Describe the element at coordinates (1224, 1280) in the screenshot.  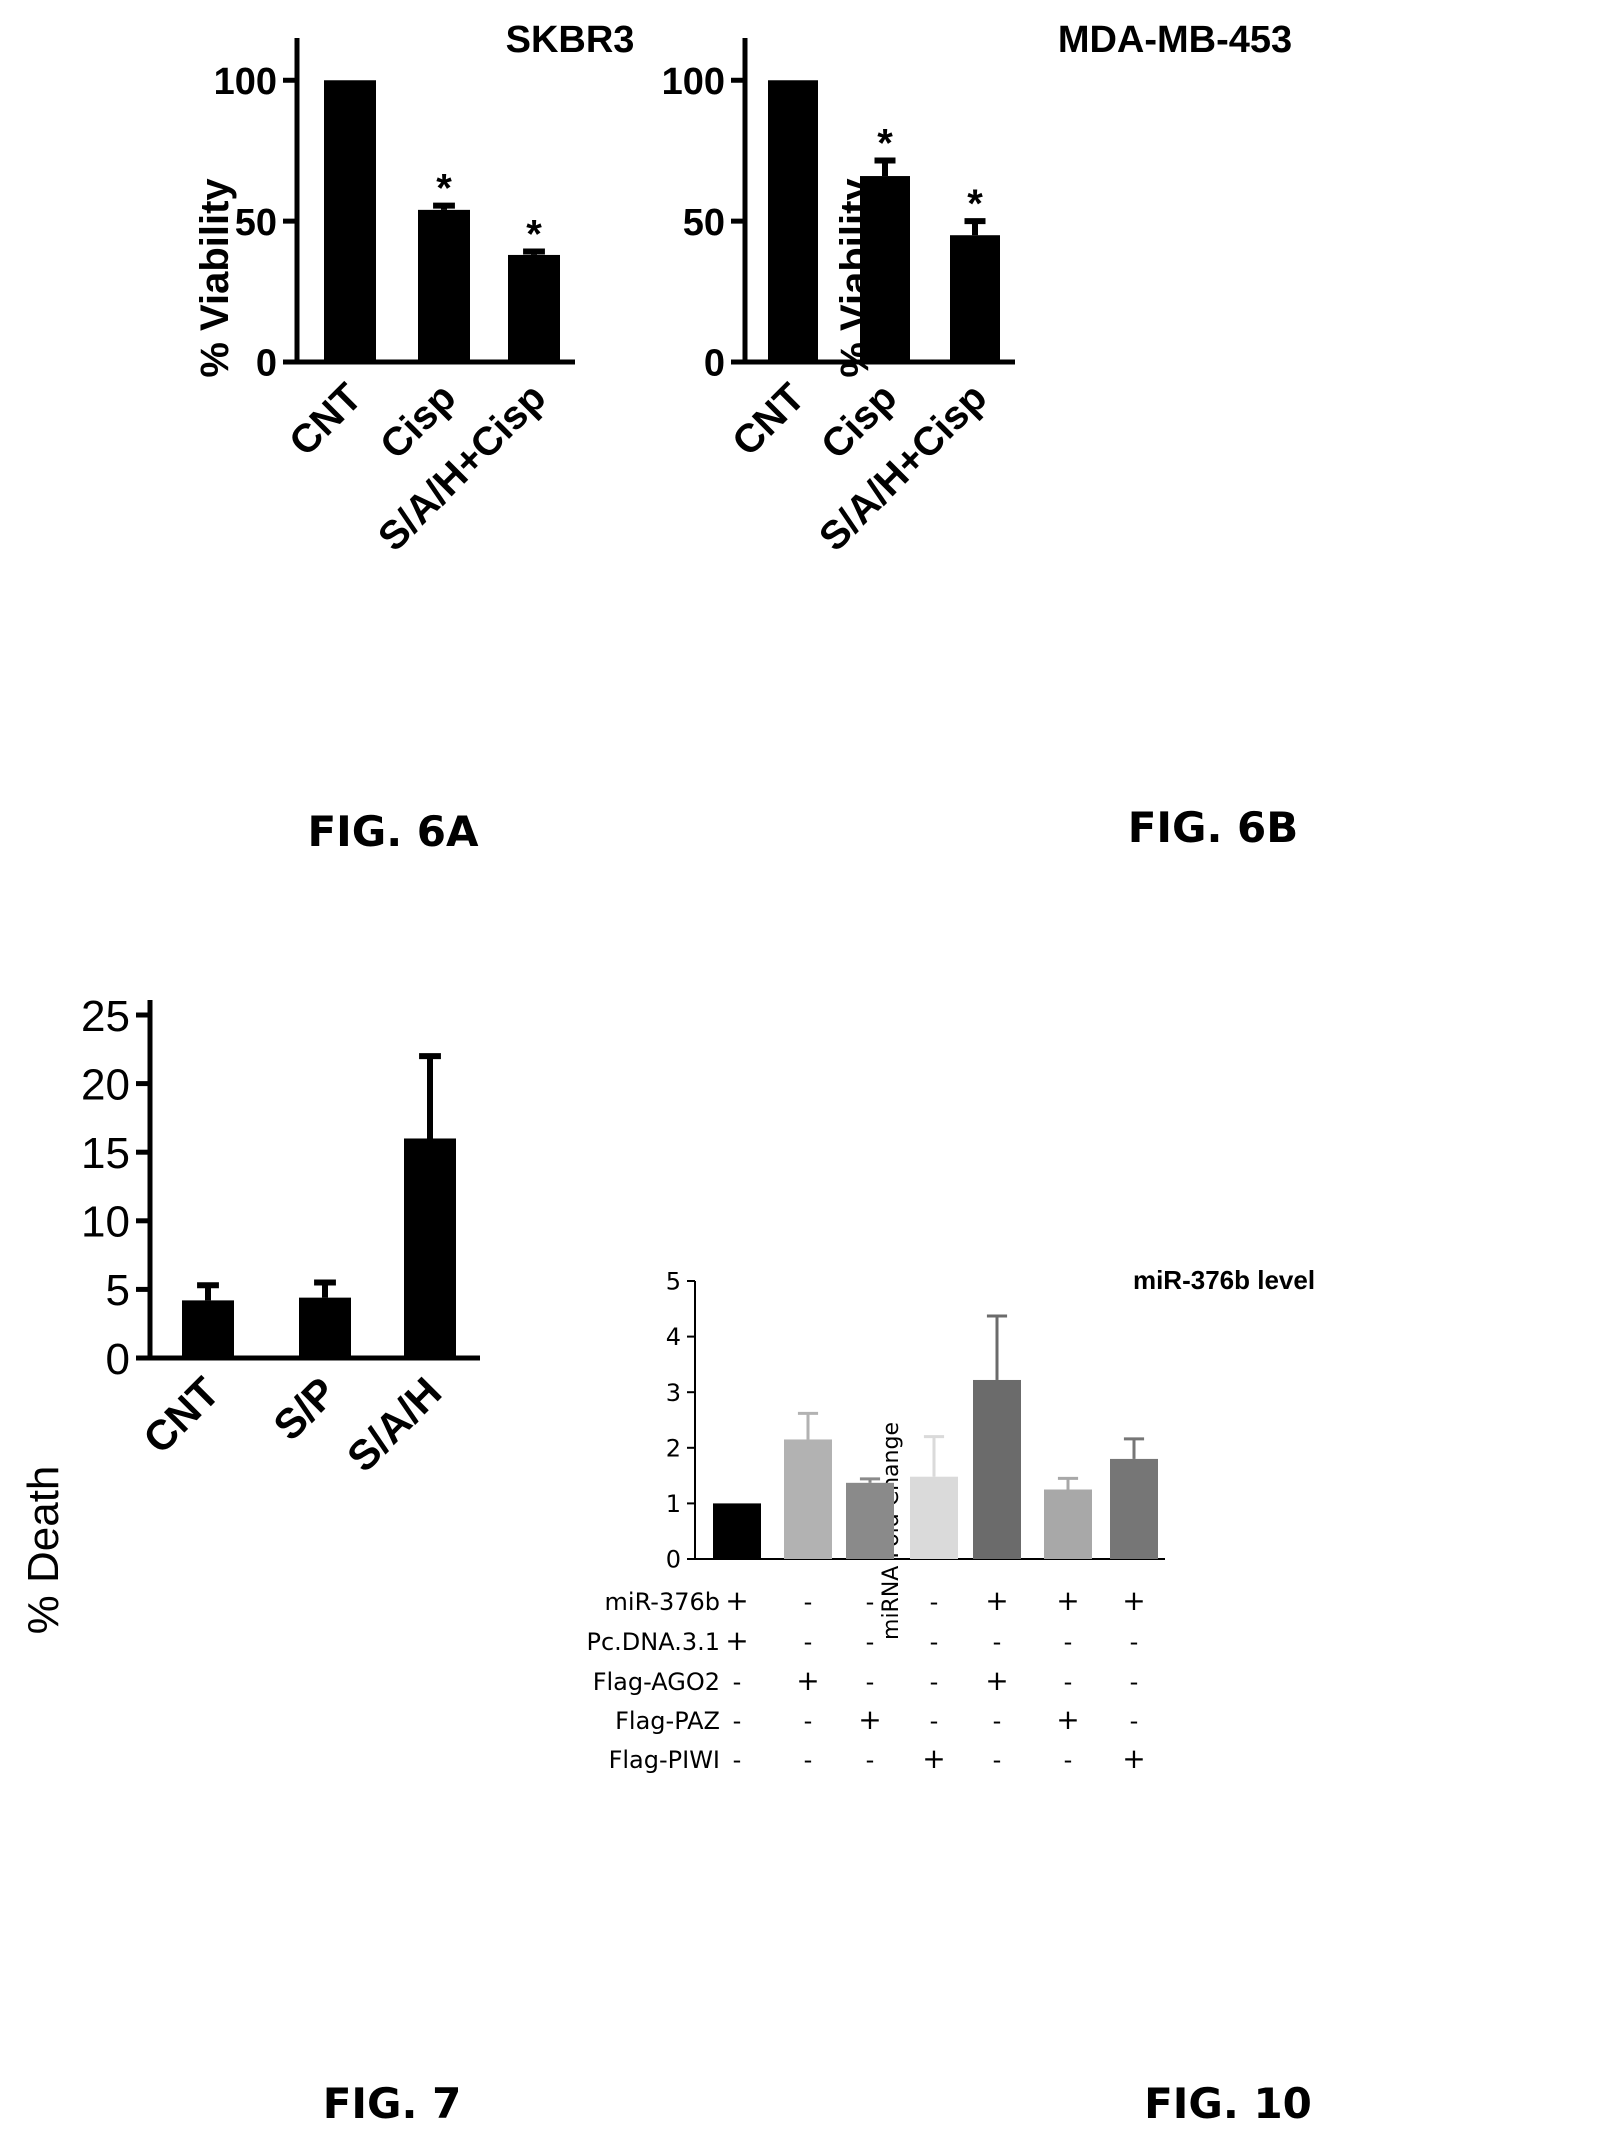
I see `fig10-title: miR-376b level` at that location.